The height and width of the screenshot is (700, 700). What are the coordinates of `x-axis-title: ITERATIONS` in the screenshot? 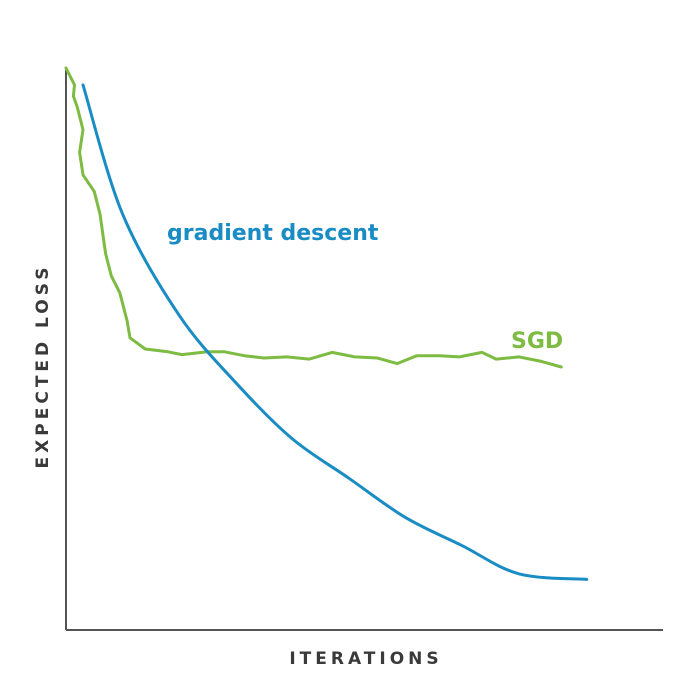 It's located at (365, 659).